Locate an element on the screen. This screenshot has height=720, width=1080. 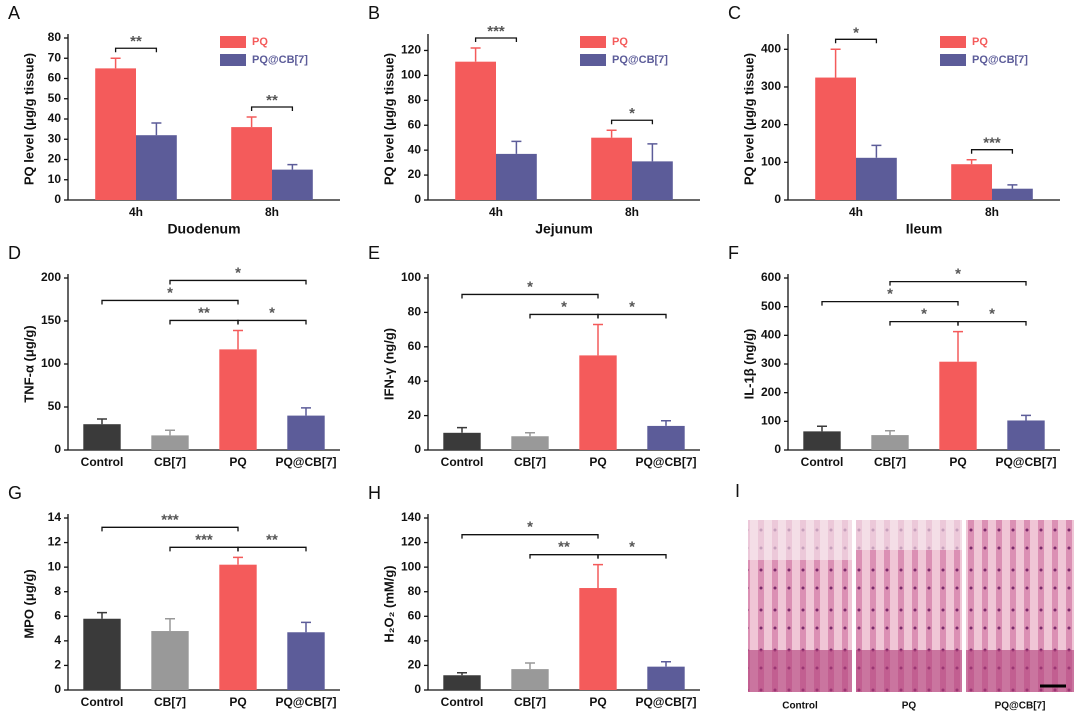
y-axis-label: TNF-α (μg/g) is located at coordinates (28, 363).